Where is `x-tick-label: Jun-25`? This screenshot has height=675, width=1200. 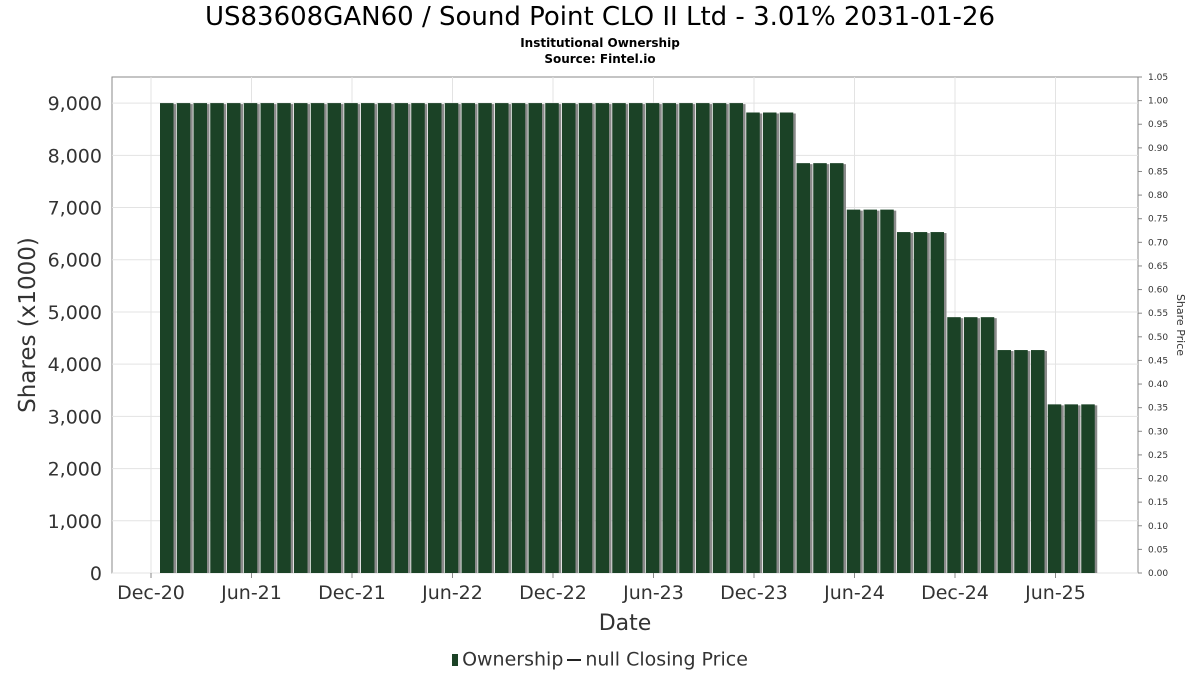 x-tick-label: Jun-25 is located at coordinates (1055, 593).